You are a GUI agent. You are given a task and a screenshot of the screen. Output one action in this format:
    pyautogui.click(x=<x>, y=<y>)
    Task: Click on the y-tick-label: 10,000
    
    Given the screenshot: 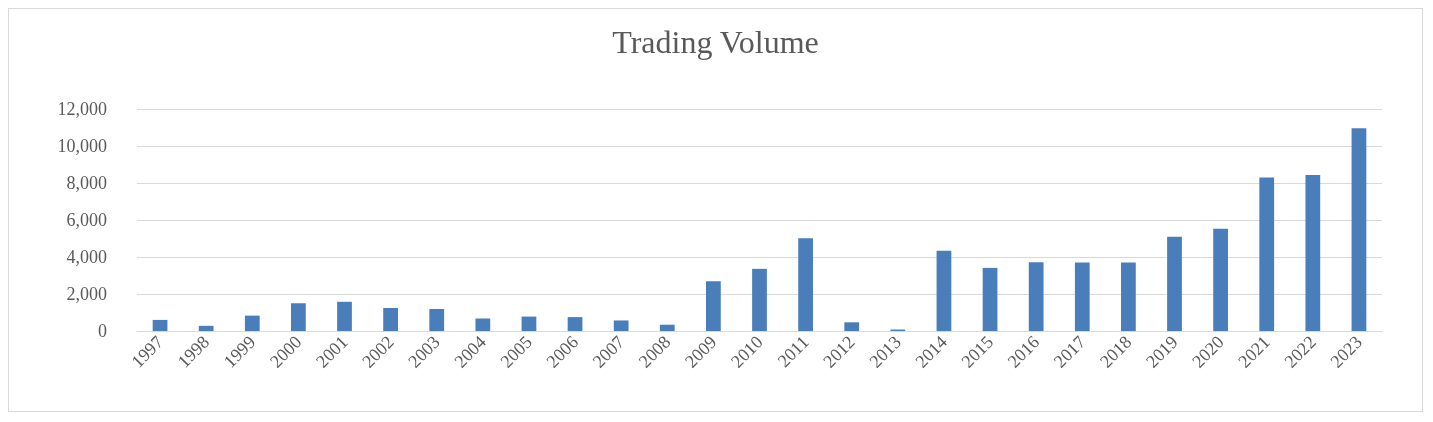 What is the action you would take?
    pyautogui.click(x=82, y=146)
    